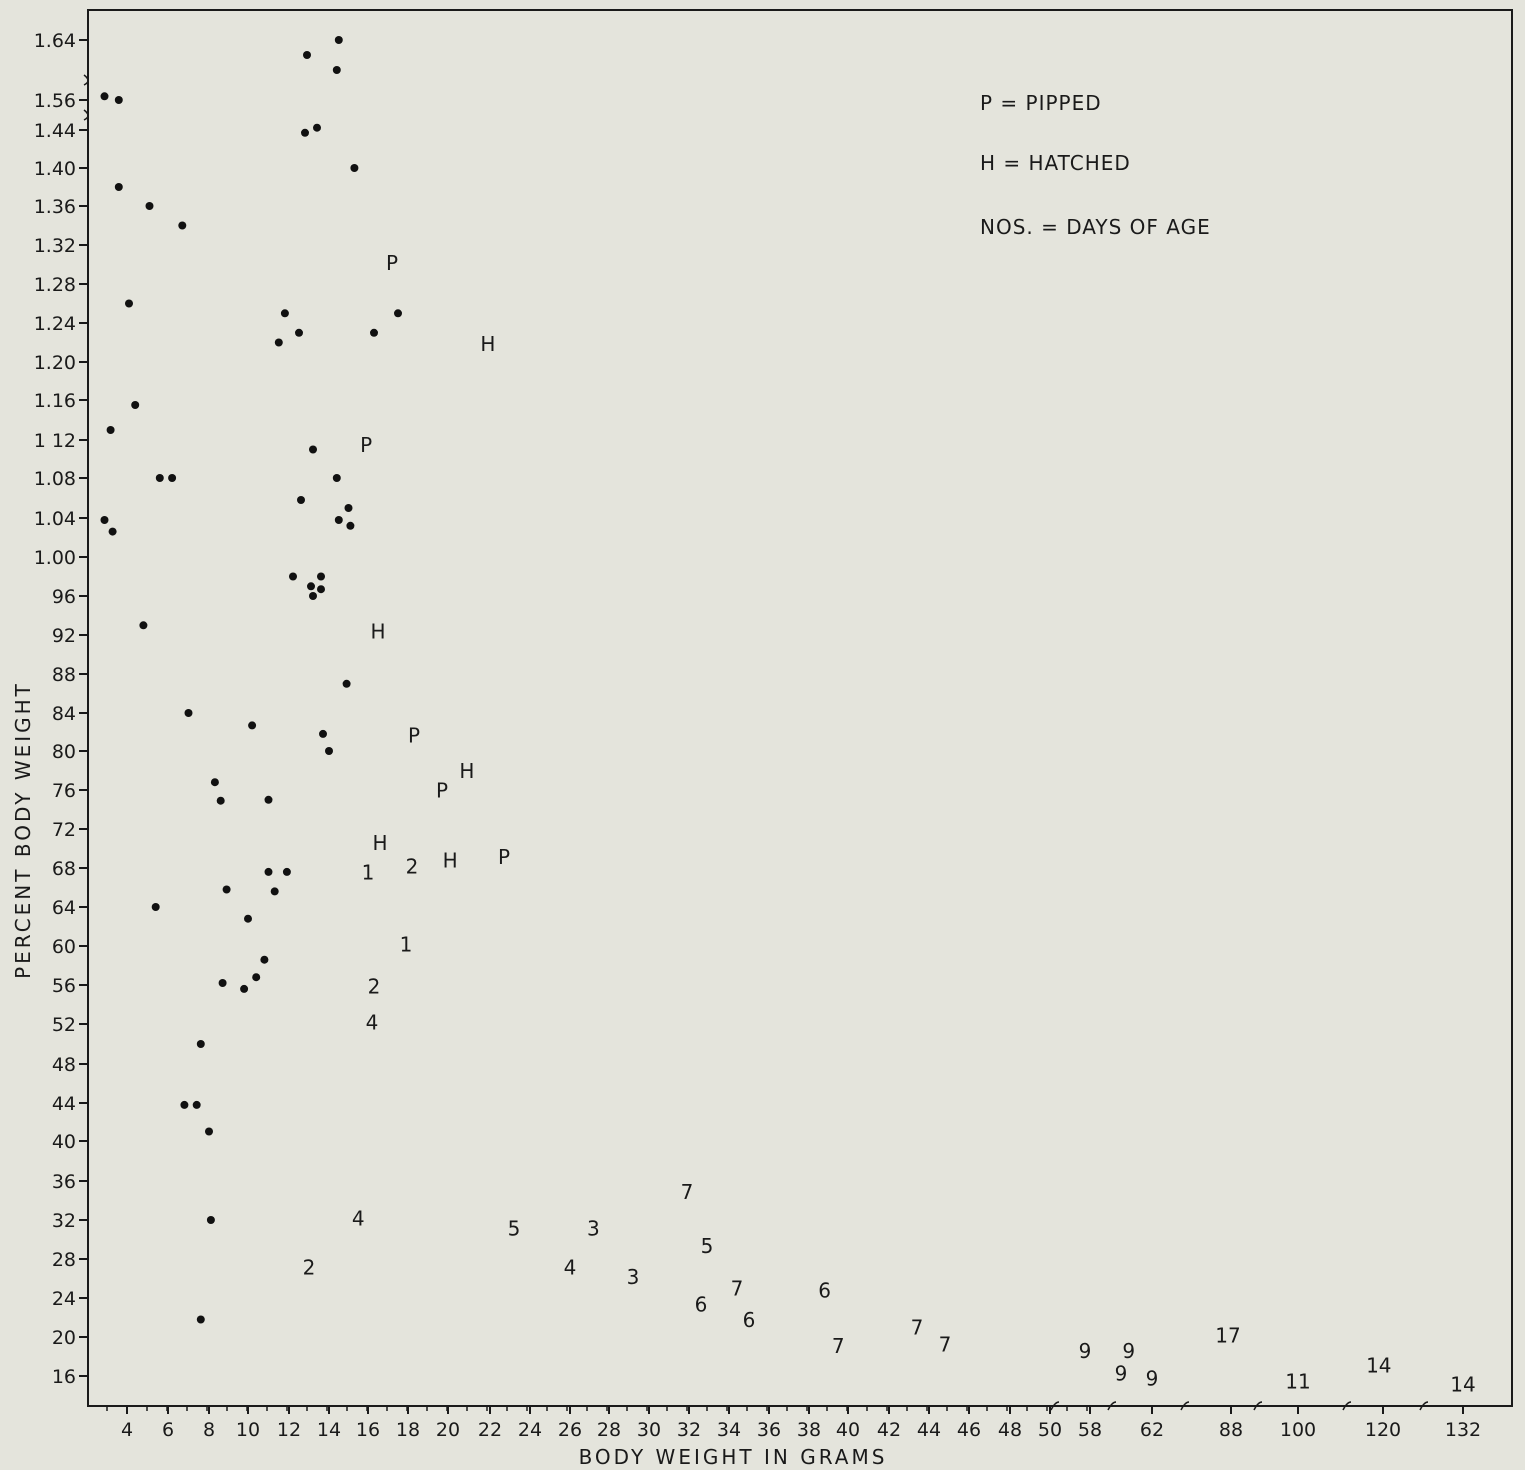 The height and width of the screenshot is (1470, 1525). What do you see at coordinates (1462, 1384) in the screenshot?
I see `data-point-label: 14` at bounding box center [1462, 1384].